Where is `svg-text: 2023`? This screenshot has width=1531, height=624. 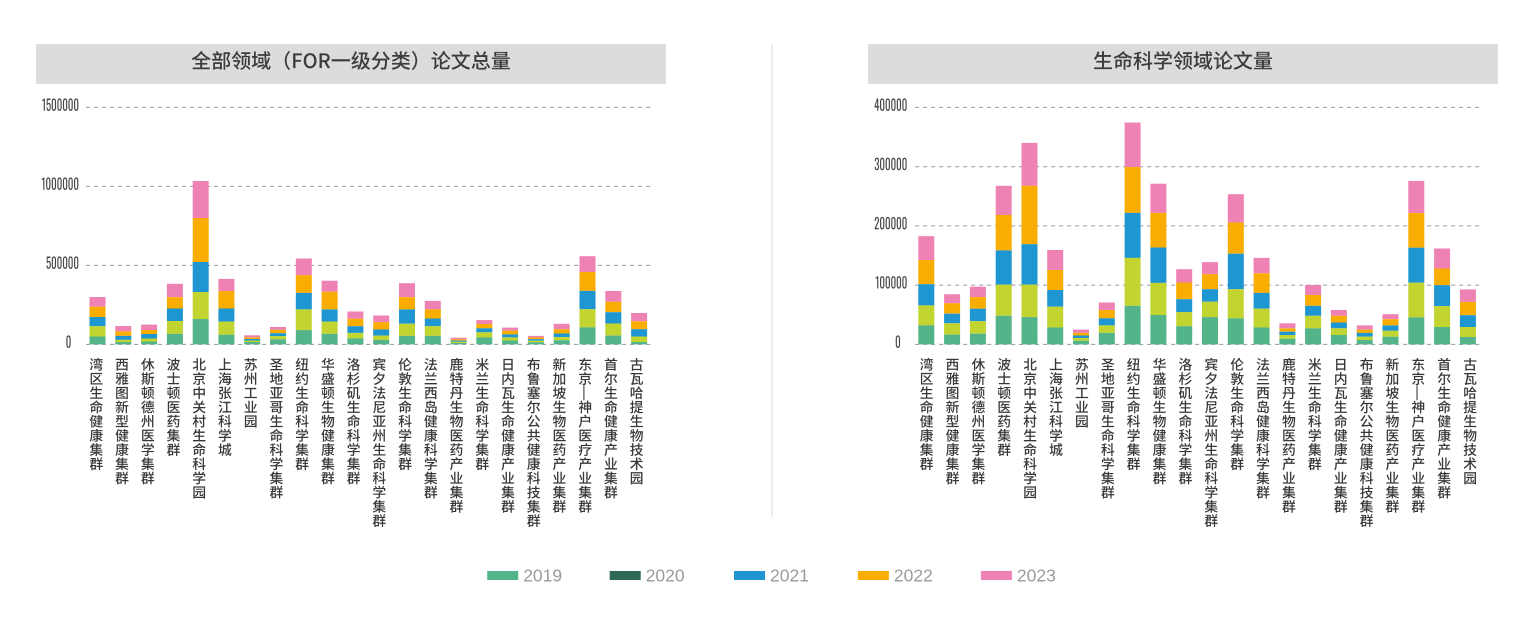 svg-text: 2023 is located at coordinates (1036, 576).